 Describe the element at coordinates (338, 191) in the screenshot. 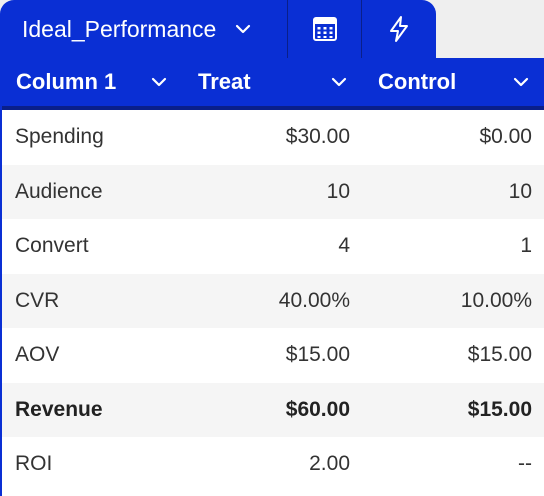

I see `treat-value-cell: 10` at that location.